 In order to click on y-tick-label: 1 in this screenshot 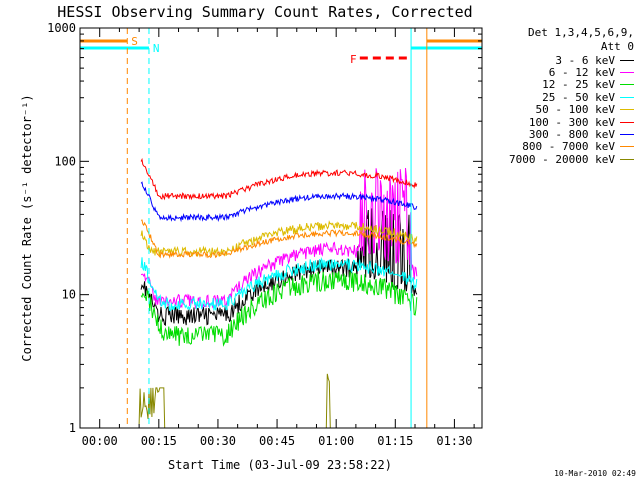, I will do `click(72, 428)`.